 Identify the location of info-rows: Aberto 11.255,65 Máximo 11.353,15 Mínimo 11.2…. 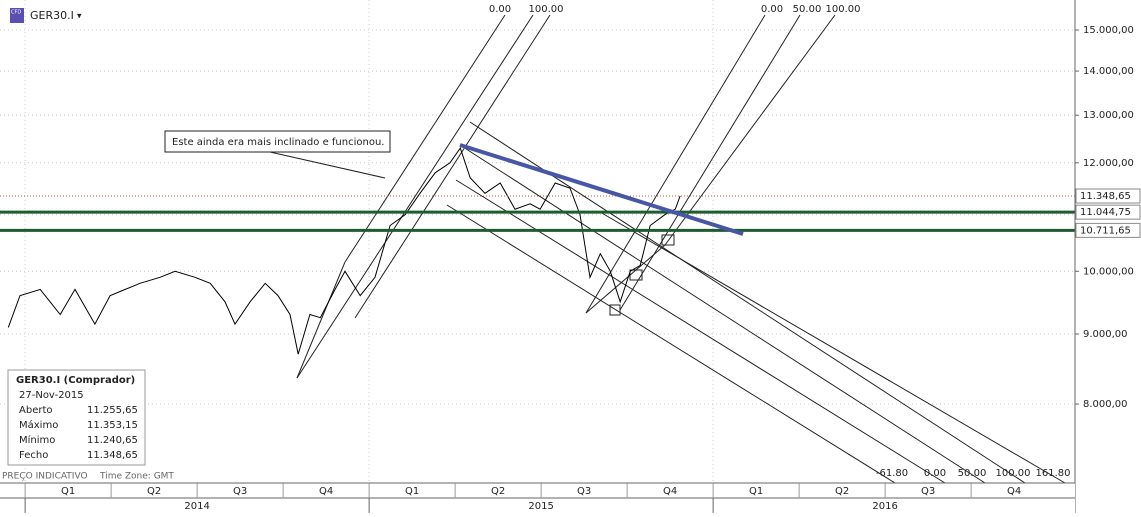
(78, 433).